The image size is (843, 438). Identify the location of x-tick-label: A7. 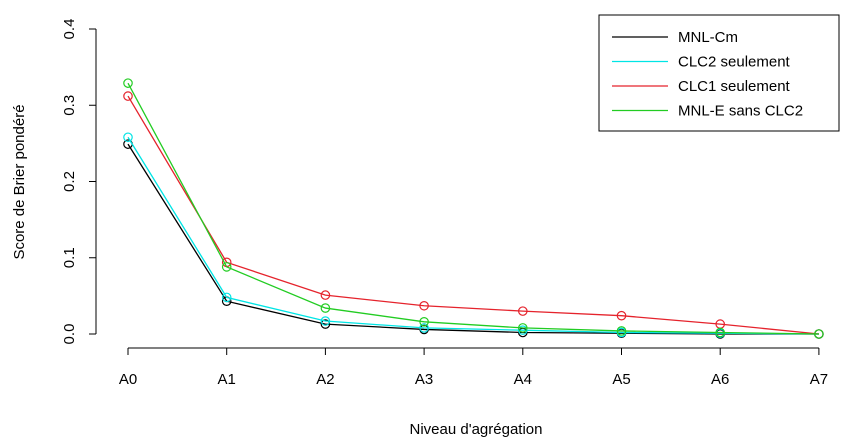
(819, 379).